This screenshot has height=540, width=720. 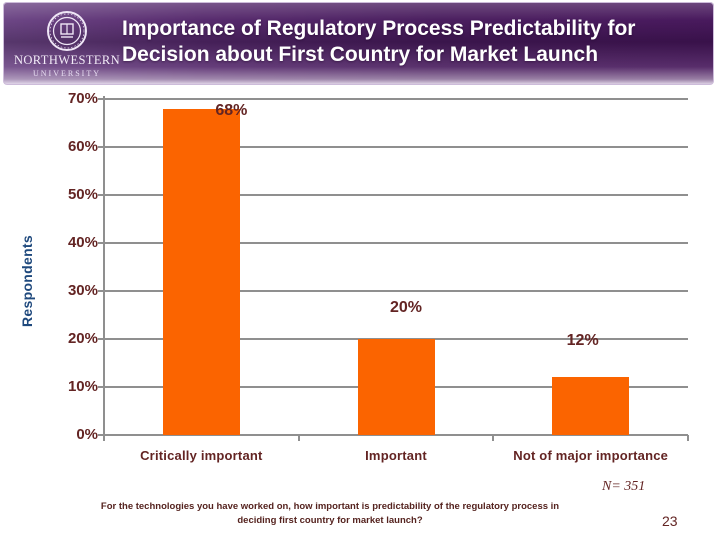 What do you see at coordinates (670, 521) in the screenshot?
I see `page-number: 23` at bounding box center [670, 521].